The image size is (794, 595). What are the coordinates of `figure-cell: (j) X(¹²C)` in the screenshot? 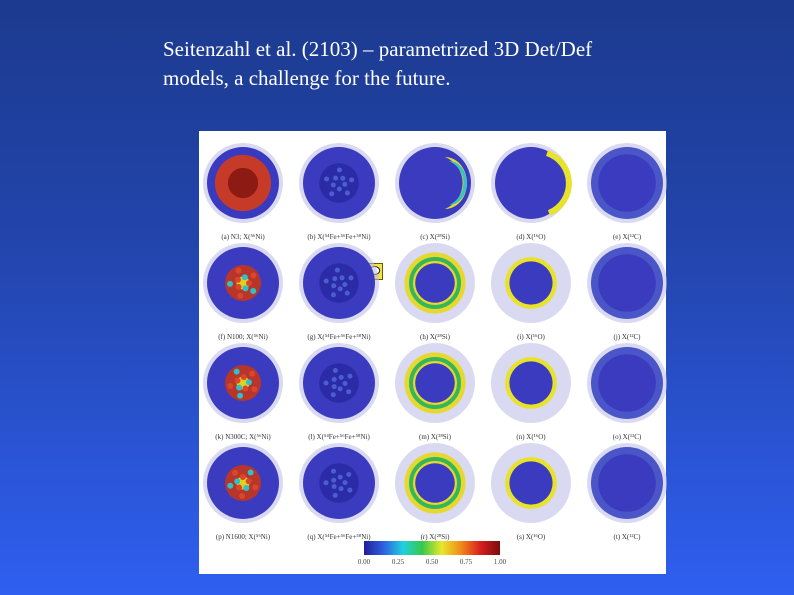 It's located at (627, 293).